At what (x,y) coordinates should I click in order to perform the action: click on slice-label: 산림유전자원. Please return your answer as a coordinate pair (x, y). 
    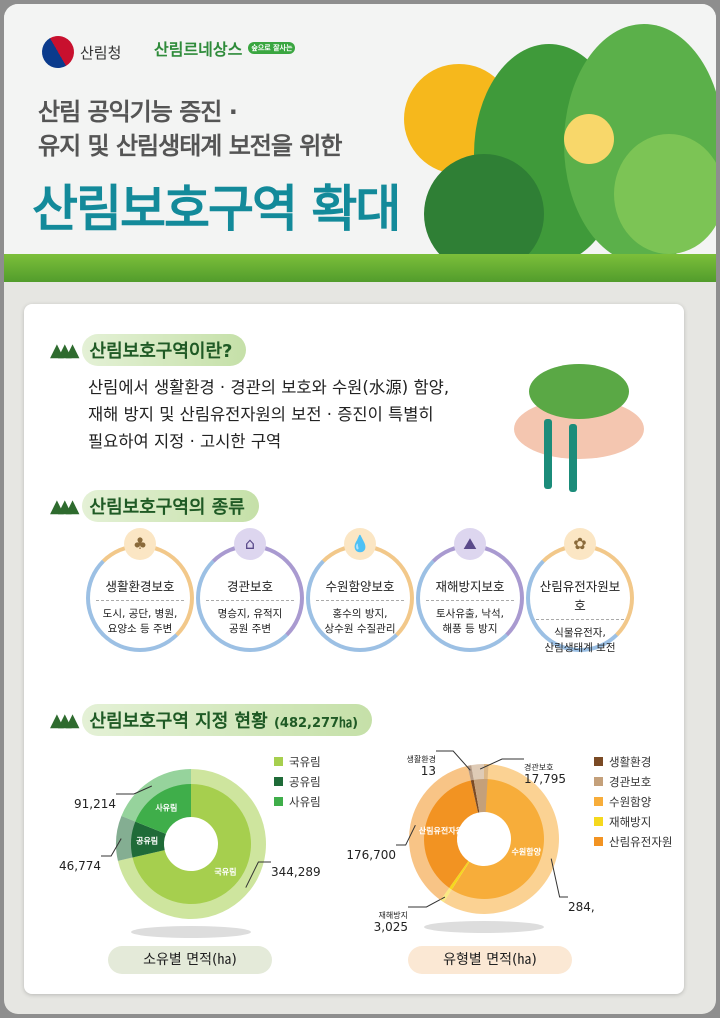
    Looking at the image, I should click on (441, 830).